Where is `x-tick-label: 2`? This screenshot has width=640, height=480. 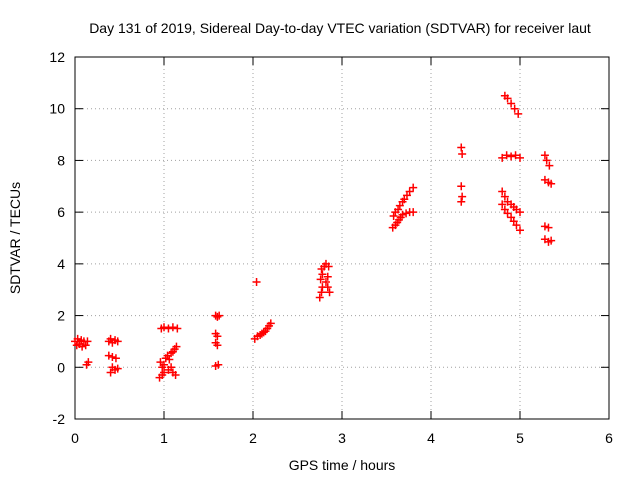 x-tick-label: 2 is located at coordinates (253, 438).